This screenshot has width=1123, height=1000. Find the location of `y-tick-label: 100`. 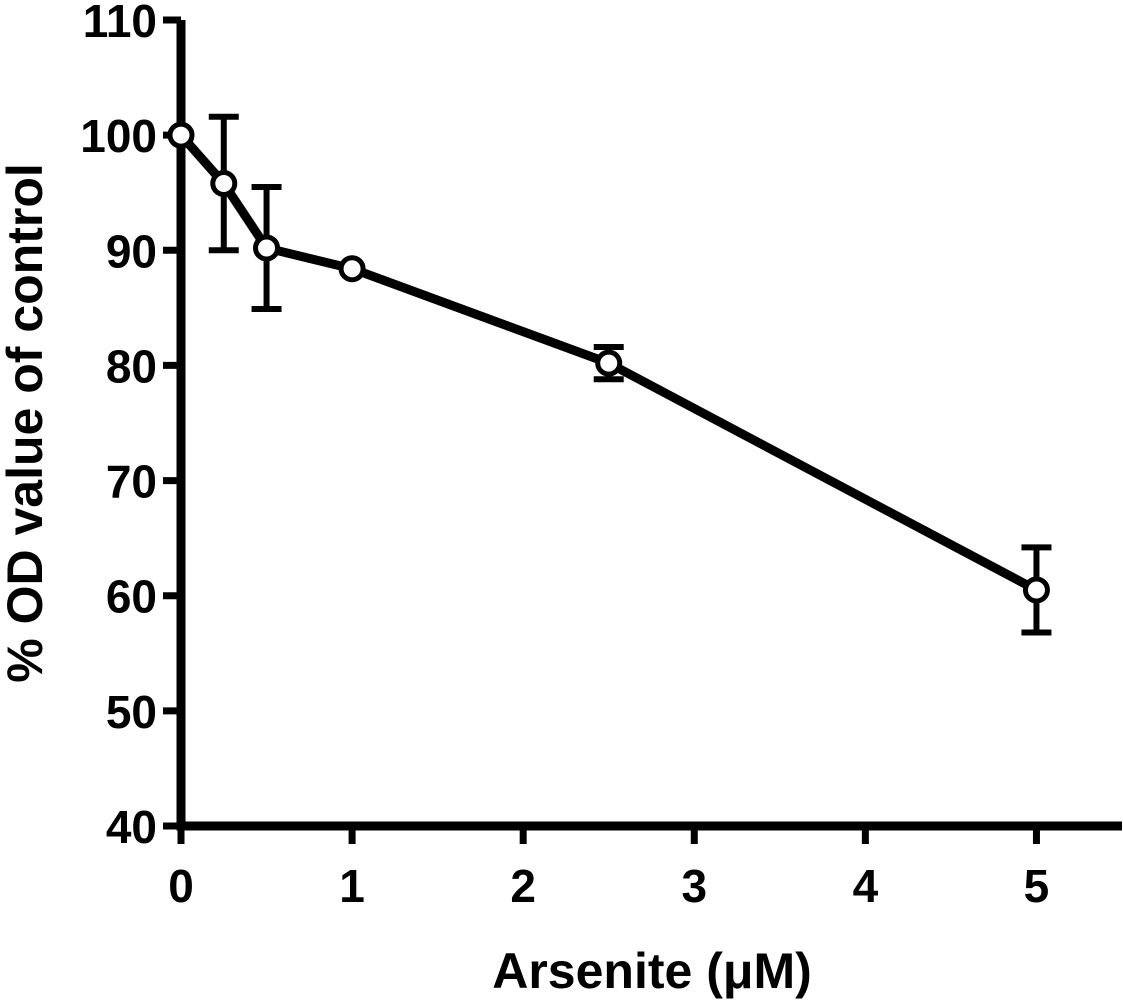

y-tick-label: 100 is located at coordinates (118, 136).